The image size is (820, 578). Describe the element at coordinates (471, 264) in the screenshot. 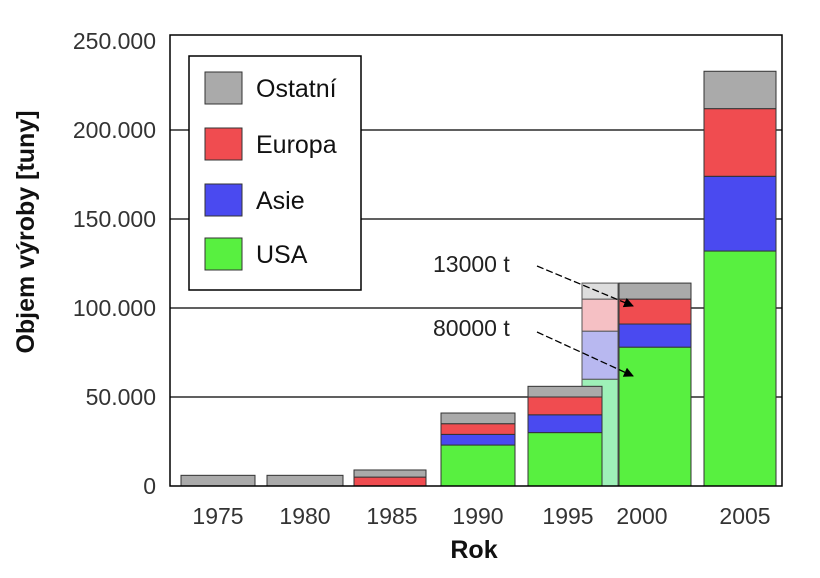

I see `annotation-13000: 13000 t` at that location.